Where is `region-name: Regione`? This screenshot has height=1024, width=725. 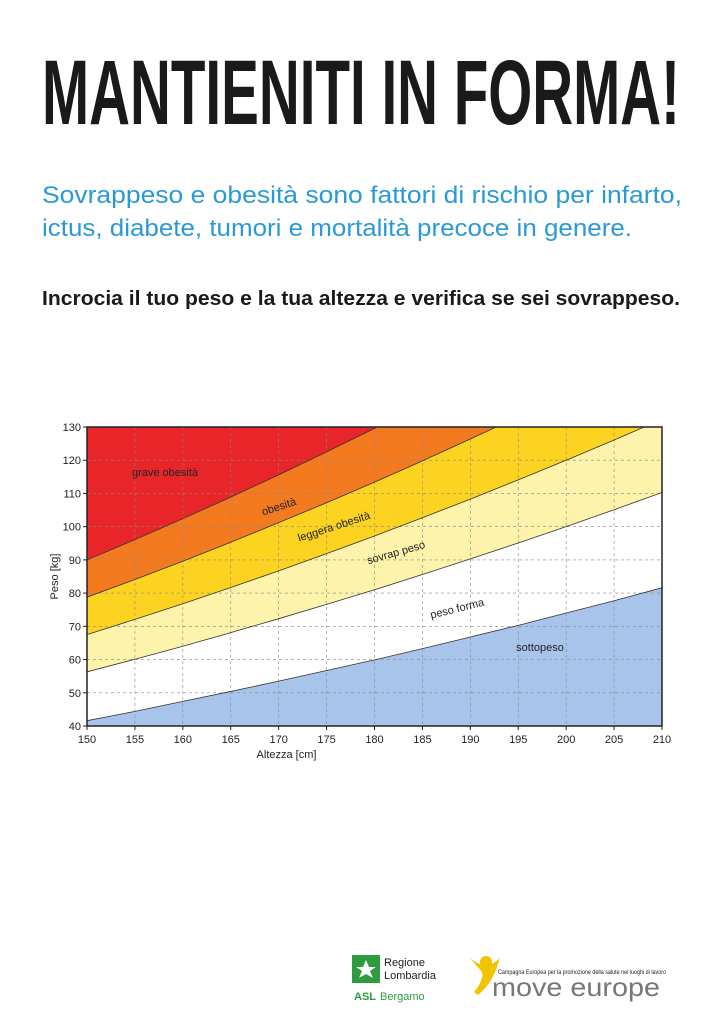
region-name: Regione is located at coordinates (404, 963).